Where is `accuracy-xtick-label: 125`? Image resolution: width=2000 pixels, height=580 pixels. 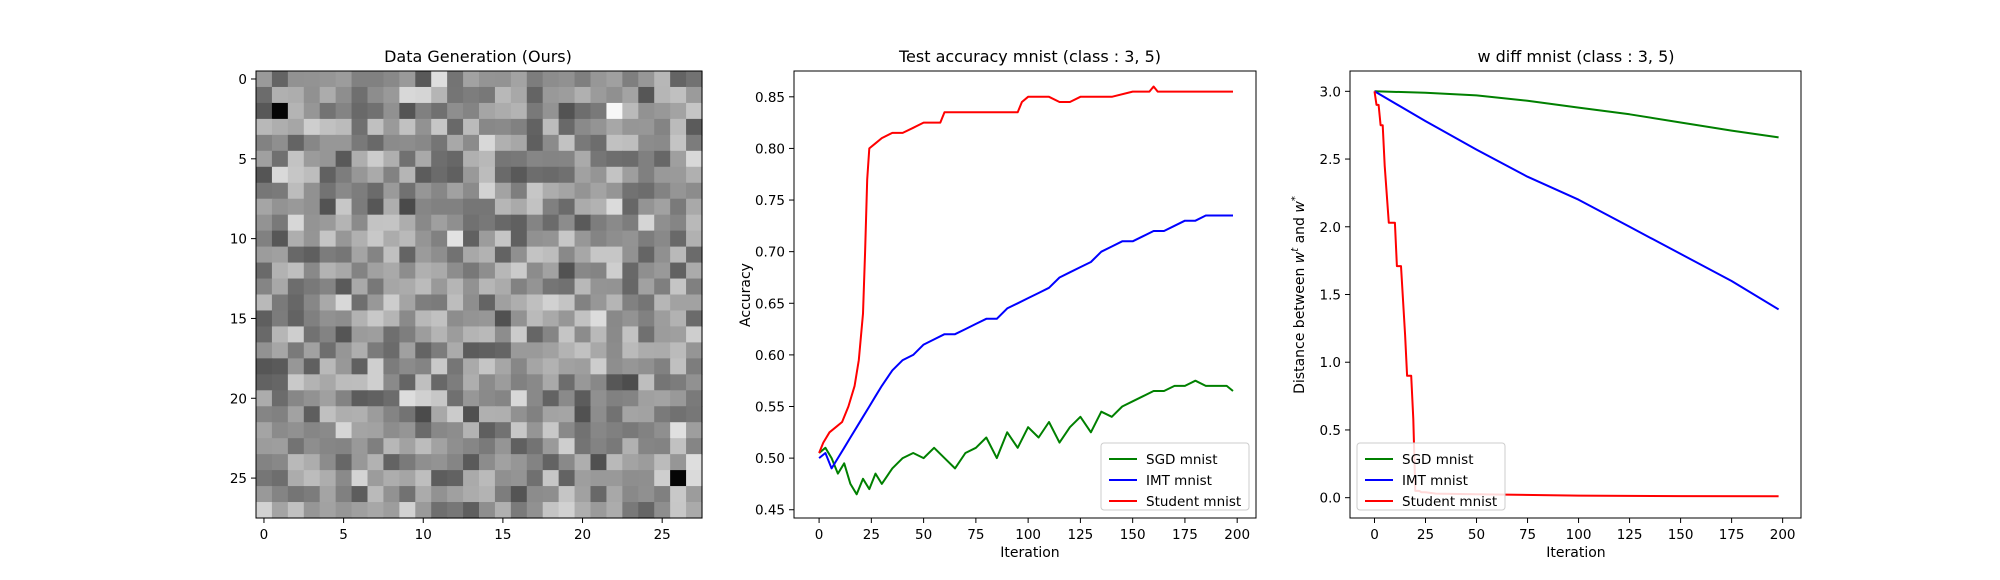 accuracy-xtick-label: 125 is located at coordinates (1081, 535).